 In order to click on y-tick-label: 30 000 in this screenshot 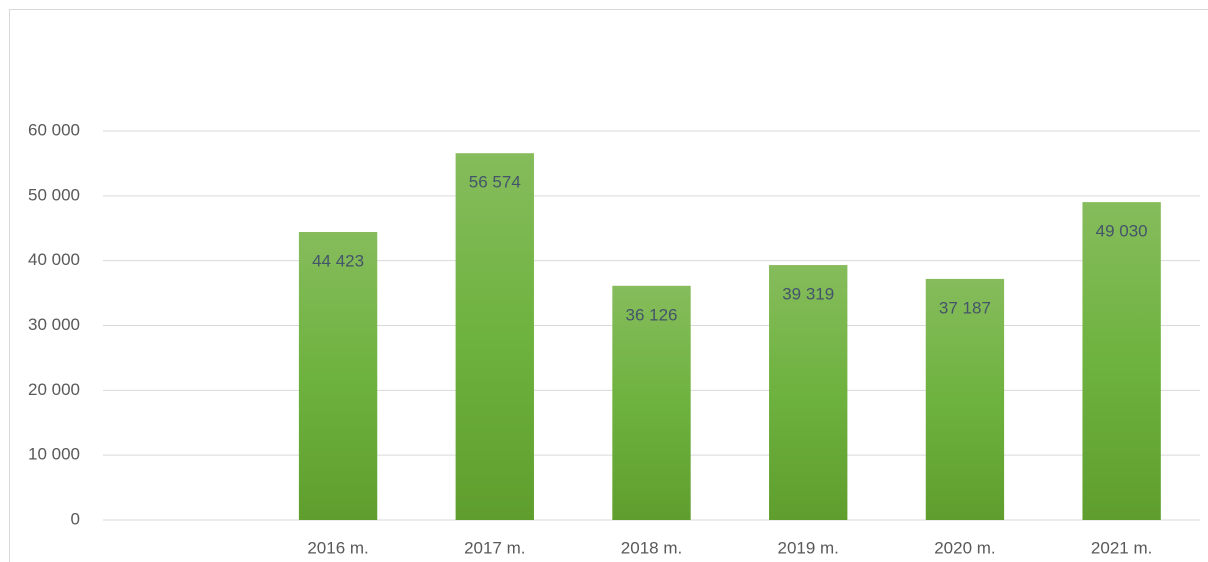, I will do `click(54, 324)`.